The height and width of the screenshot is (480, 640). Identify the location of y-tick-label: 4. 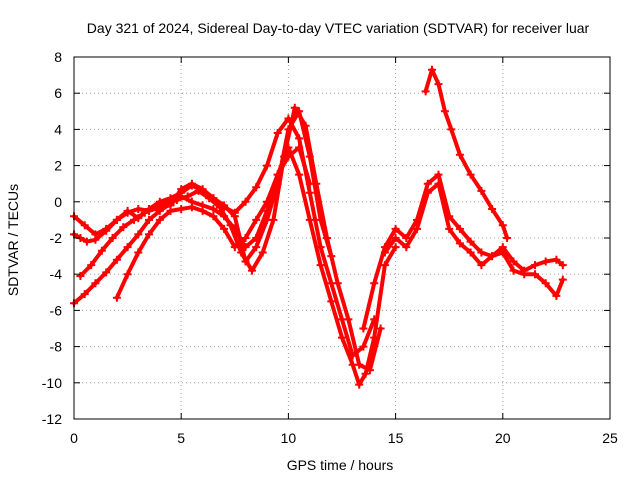
(58, 129).